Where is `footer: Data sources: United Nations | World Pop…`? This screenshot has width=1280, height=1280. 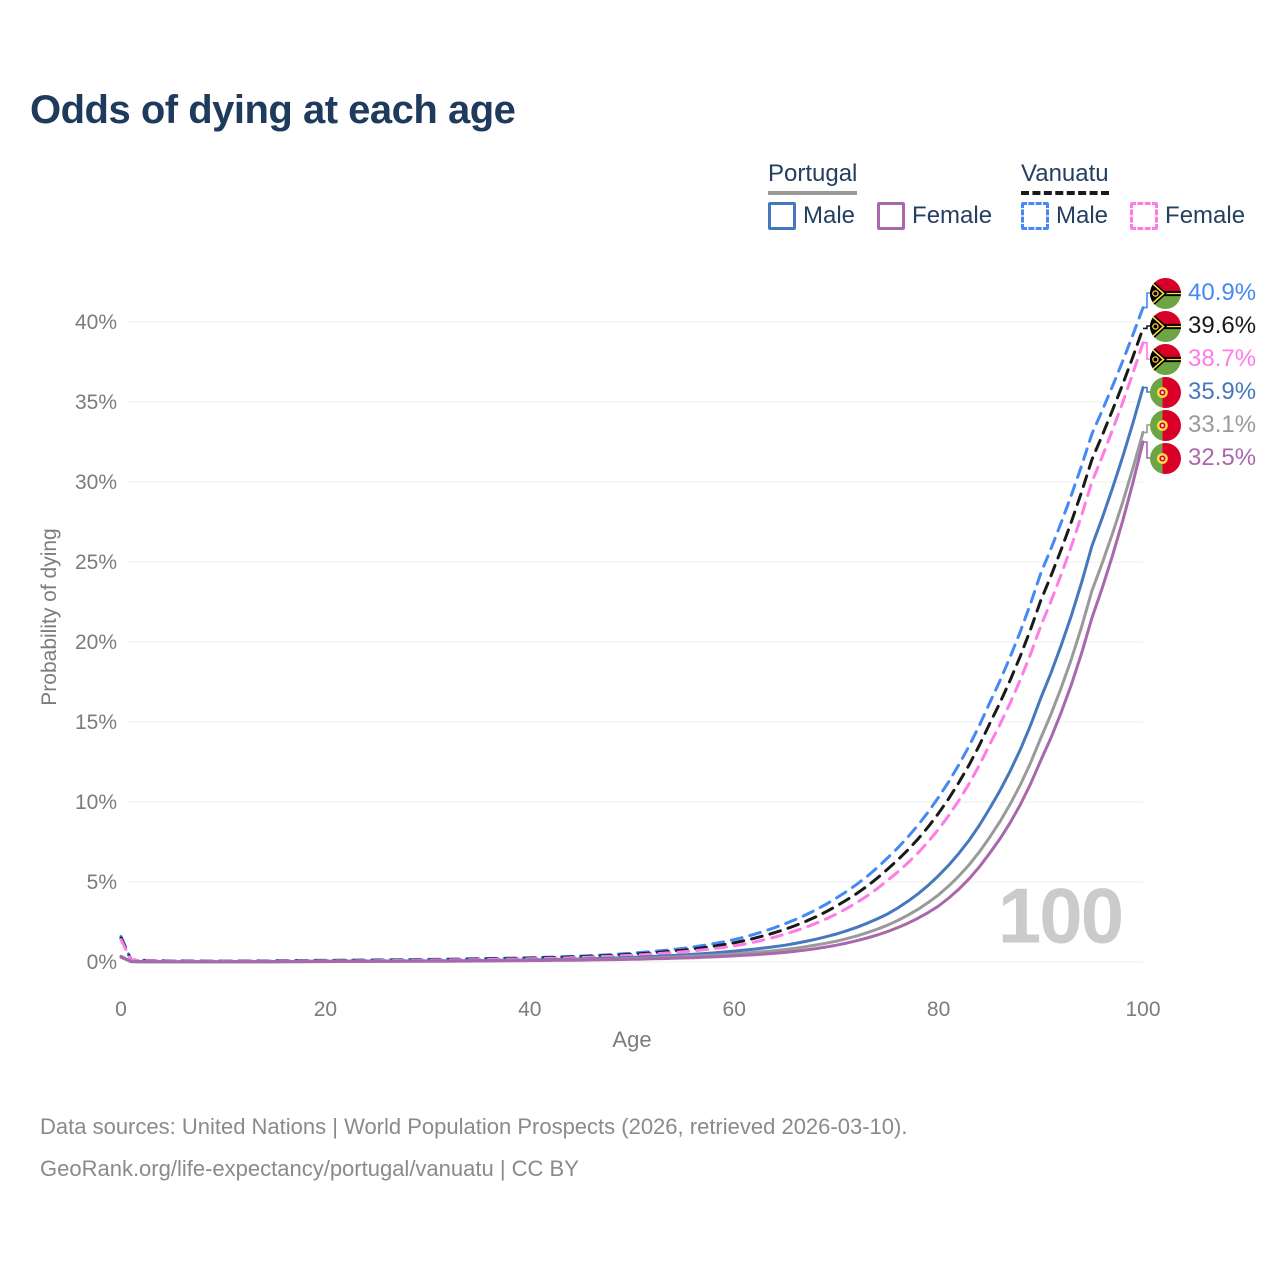 footer: Data sources: United Nations | World Pop… is located at coordinates (473, 1148).